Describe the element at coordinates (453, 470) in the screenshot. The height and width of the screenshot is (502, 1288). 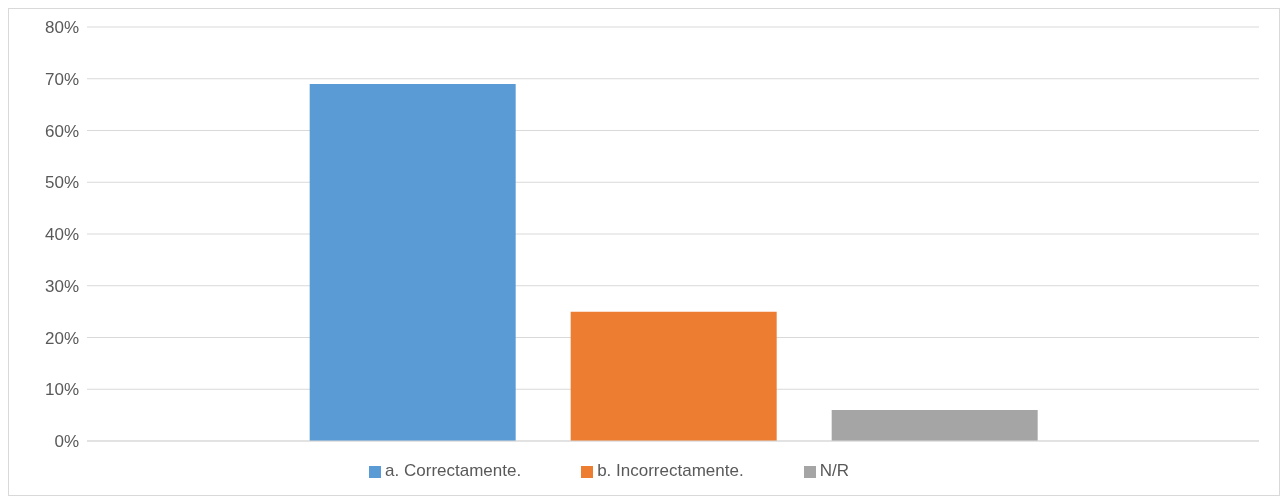
I see `legend-label: a. Correctamente.` at that location.